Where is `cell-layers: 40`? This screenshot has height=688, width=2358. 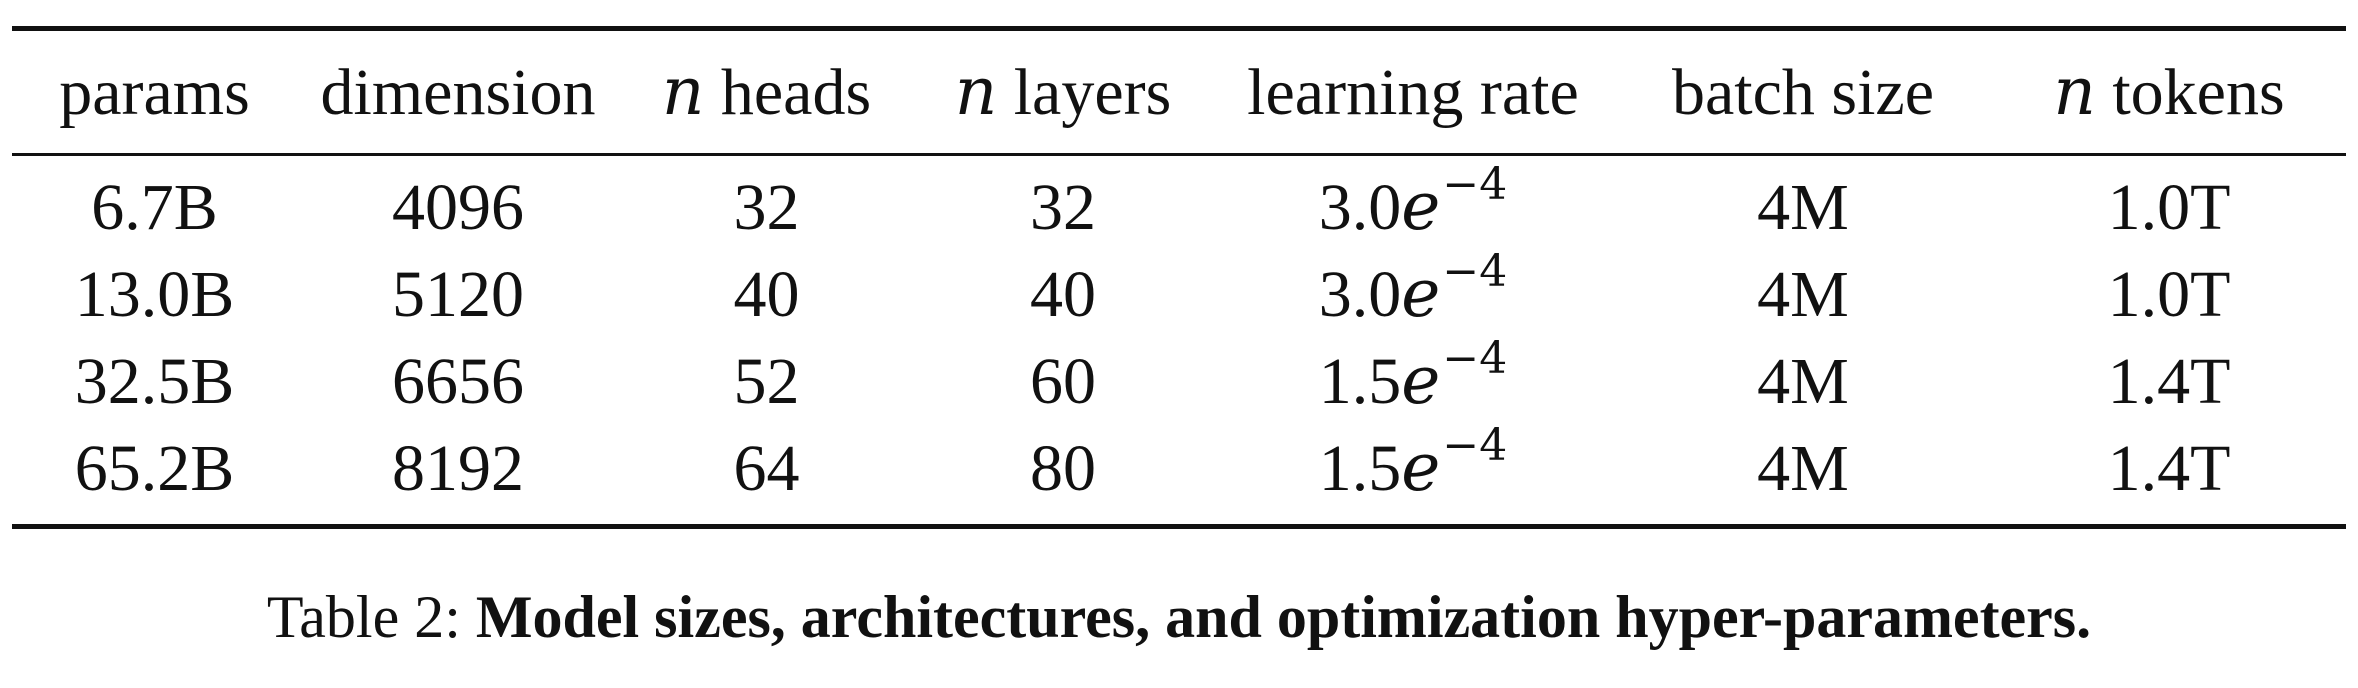 cell-layers: 40 is located at coordinates (1063, 294).